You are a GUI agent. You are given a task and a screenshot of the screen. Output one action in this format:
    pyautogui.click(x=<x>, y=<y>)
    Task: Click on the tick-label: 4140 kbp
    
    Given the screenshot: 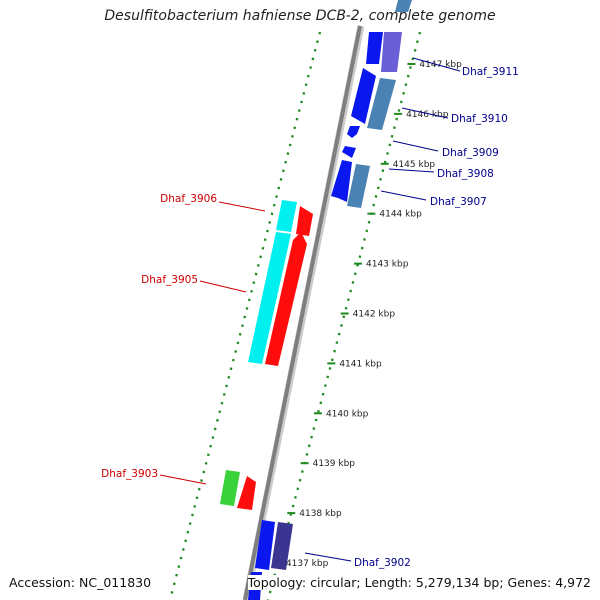 What is the action you would take?
    pyautogui.click(x=347, y=414)
    